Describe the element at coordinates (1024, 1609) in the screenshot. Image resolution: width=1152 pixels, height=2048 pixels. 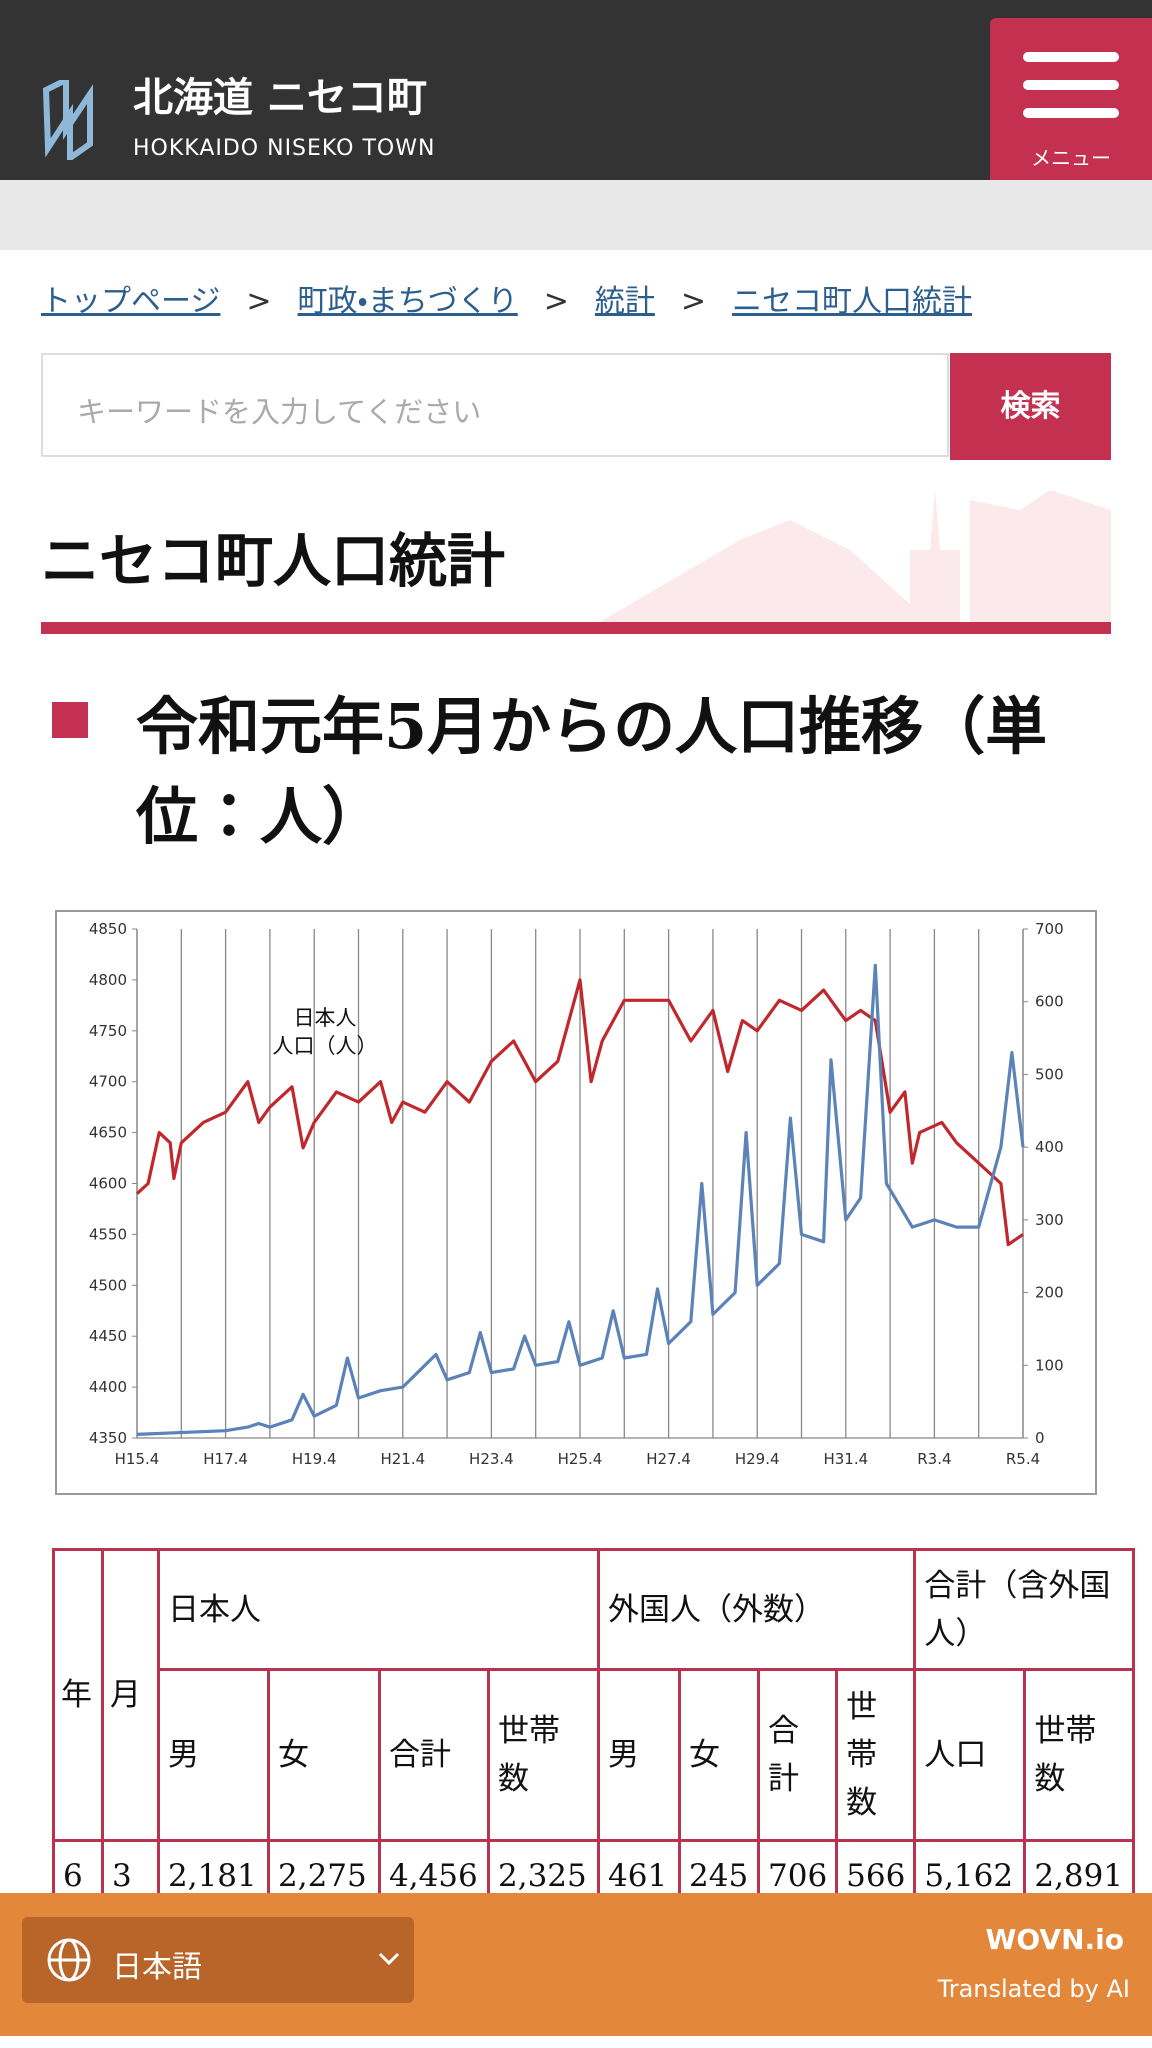
I see `header-cell: 合計（含外国人）` at that location.